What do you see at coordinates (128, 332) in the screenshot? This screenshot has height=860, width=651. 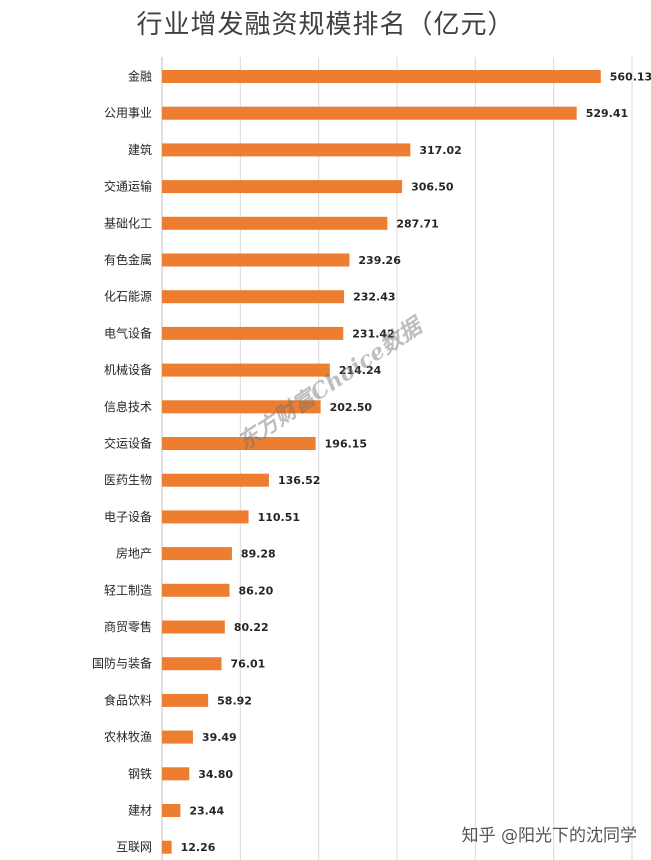 I see `category-label: 电气设备` at bounding box center [128, 332].